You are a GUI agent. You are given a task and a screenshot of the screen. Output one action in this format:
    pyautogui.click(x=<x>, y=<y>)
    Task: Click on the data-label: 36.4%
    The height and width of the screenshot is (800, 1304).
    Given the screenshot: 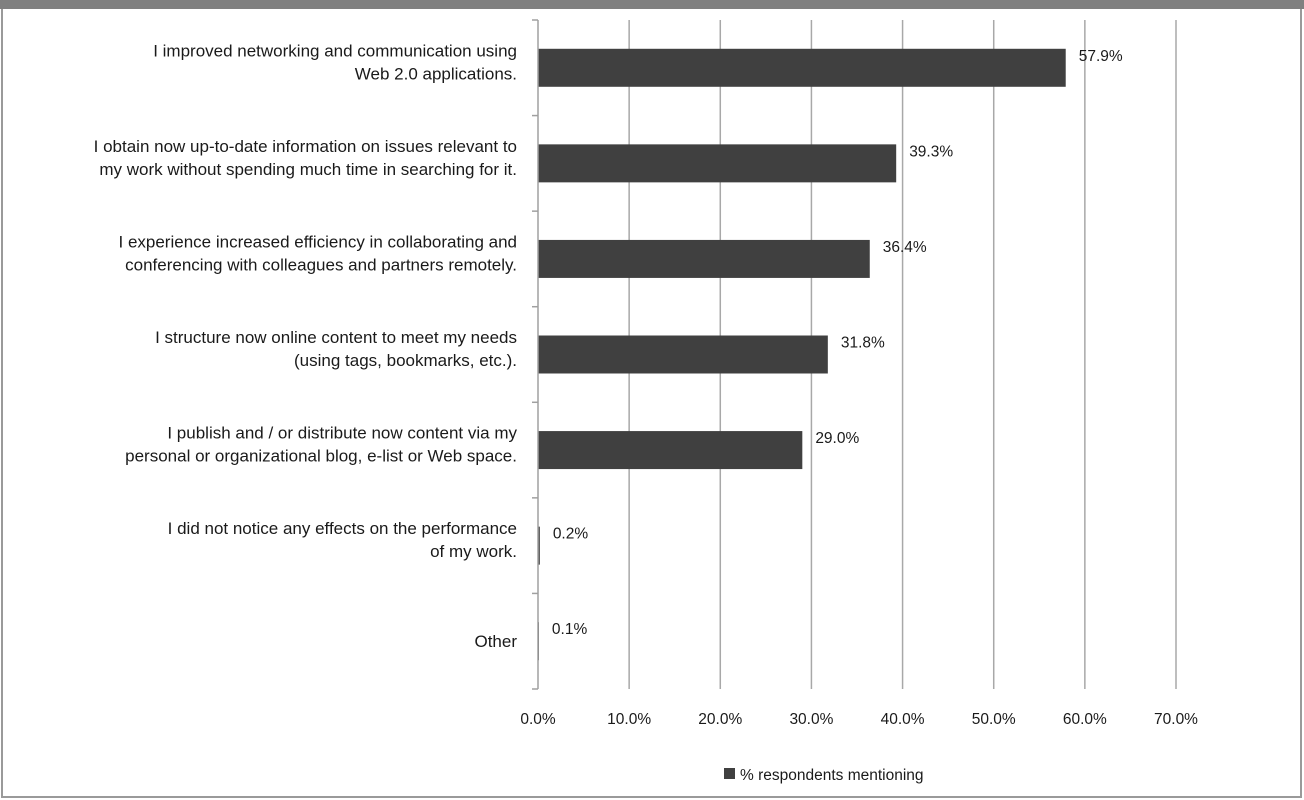 What is the action you would take?
    pyautogui.click(x=905, y=247)
    